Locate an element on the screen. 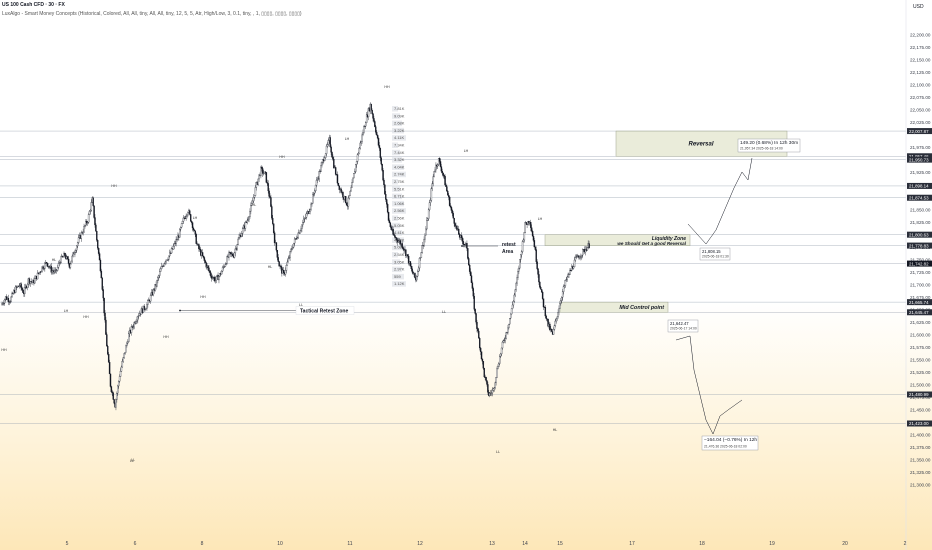 The width and height of the screenshot is (932, 550). annotation-dot is located at coordinates (180, 310).